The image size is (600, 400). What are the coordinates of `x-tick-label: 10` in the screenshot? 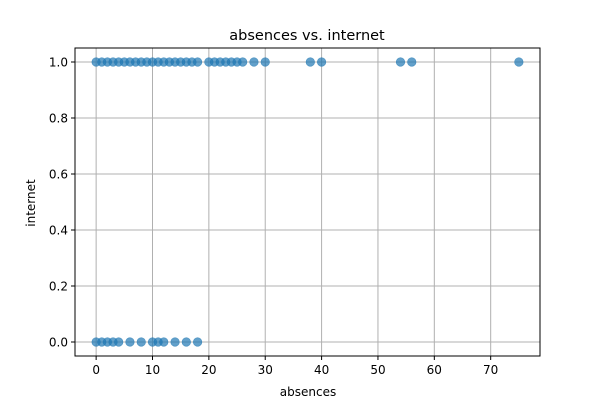 It's located at (152, 370).